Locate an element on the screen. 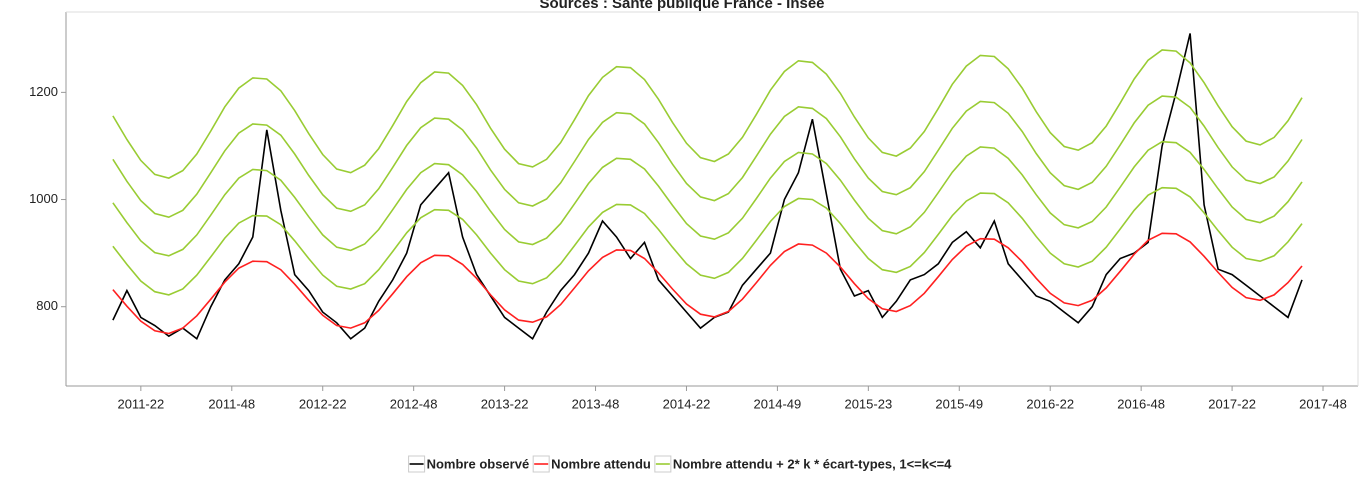 This screenshot has width=1364, height=480. x-tick-label: 2016-22 is located at coordinates (1050, 403).